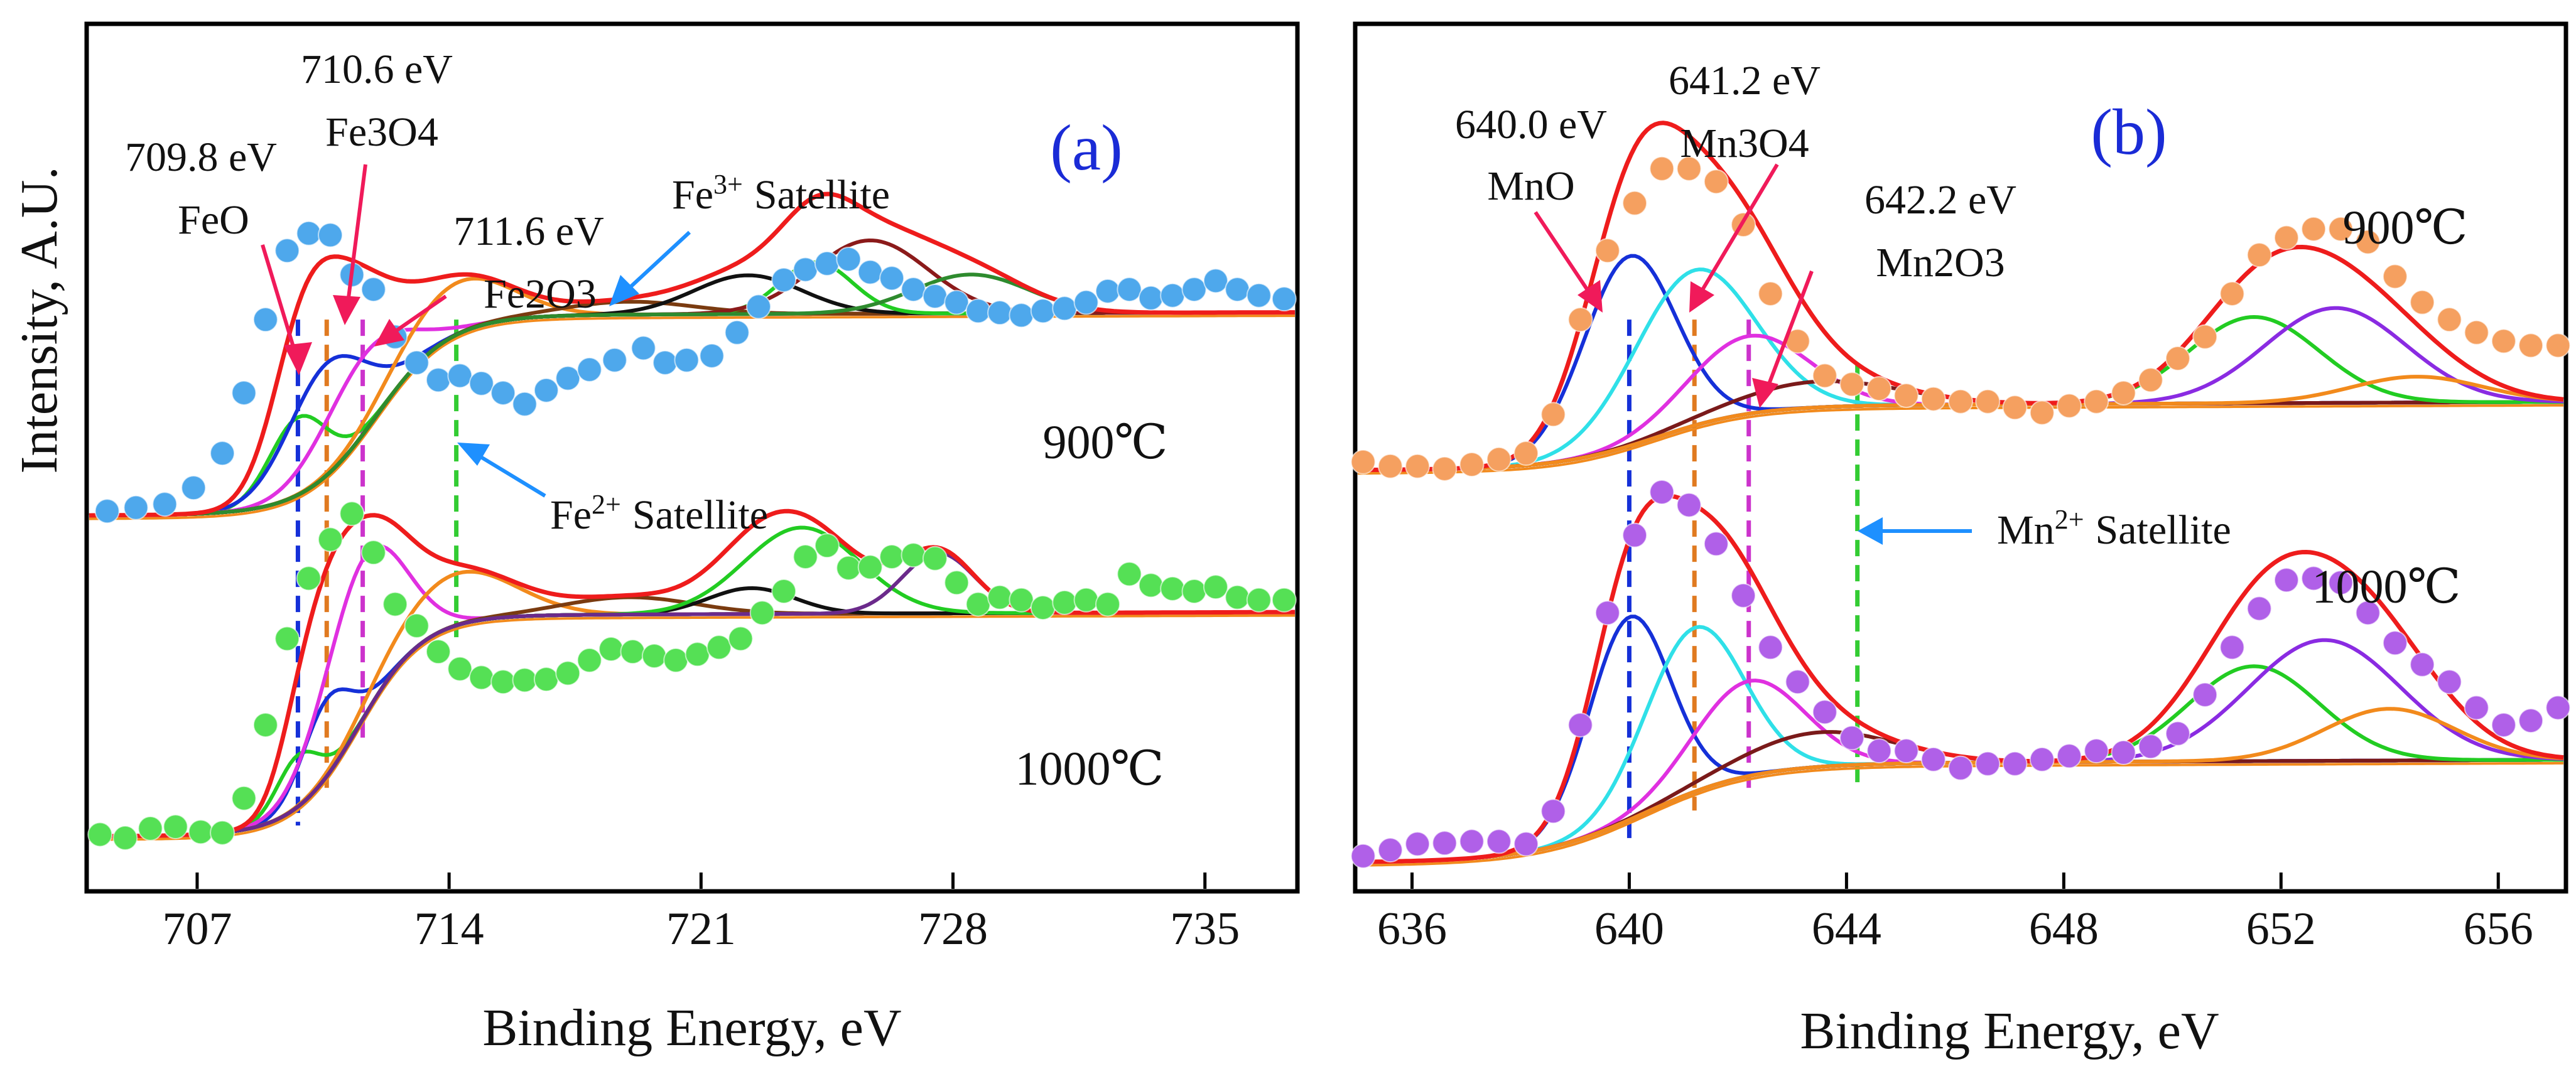  Describe the element at coordinates (540, 294) in the screenshot. I see `peak-a3-species: Fe2O3` at that location.